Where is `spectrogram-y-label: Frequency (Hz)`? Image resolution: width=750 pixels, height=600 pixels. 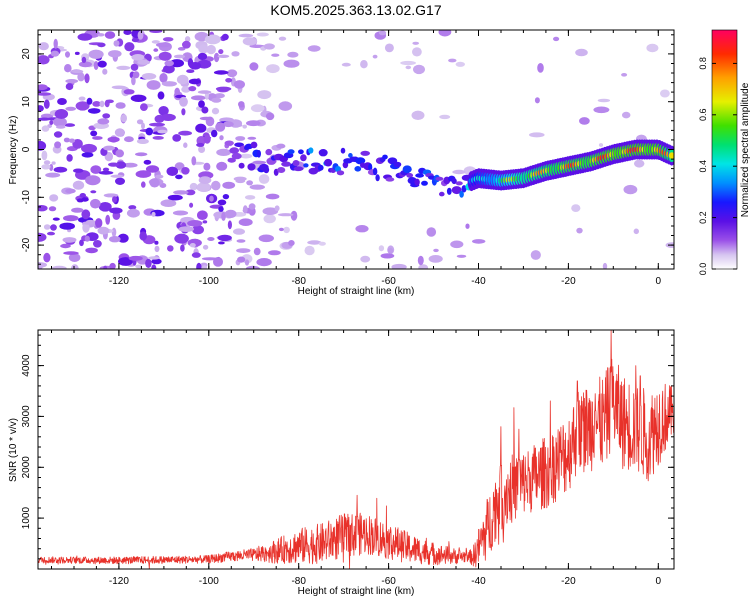
spectrogram-y-label: Frequency (Hz) is located at coordinates (13, 150).